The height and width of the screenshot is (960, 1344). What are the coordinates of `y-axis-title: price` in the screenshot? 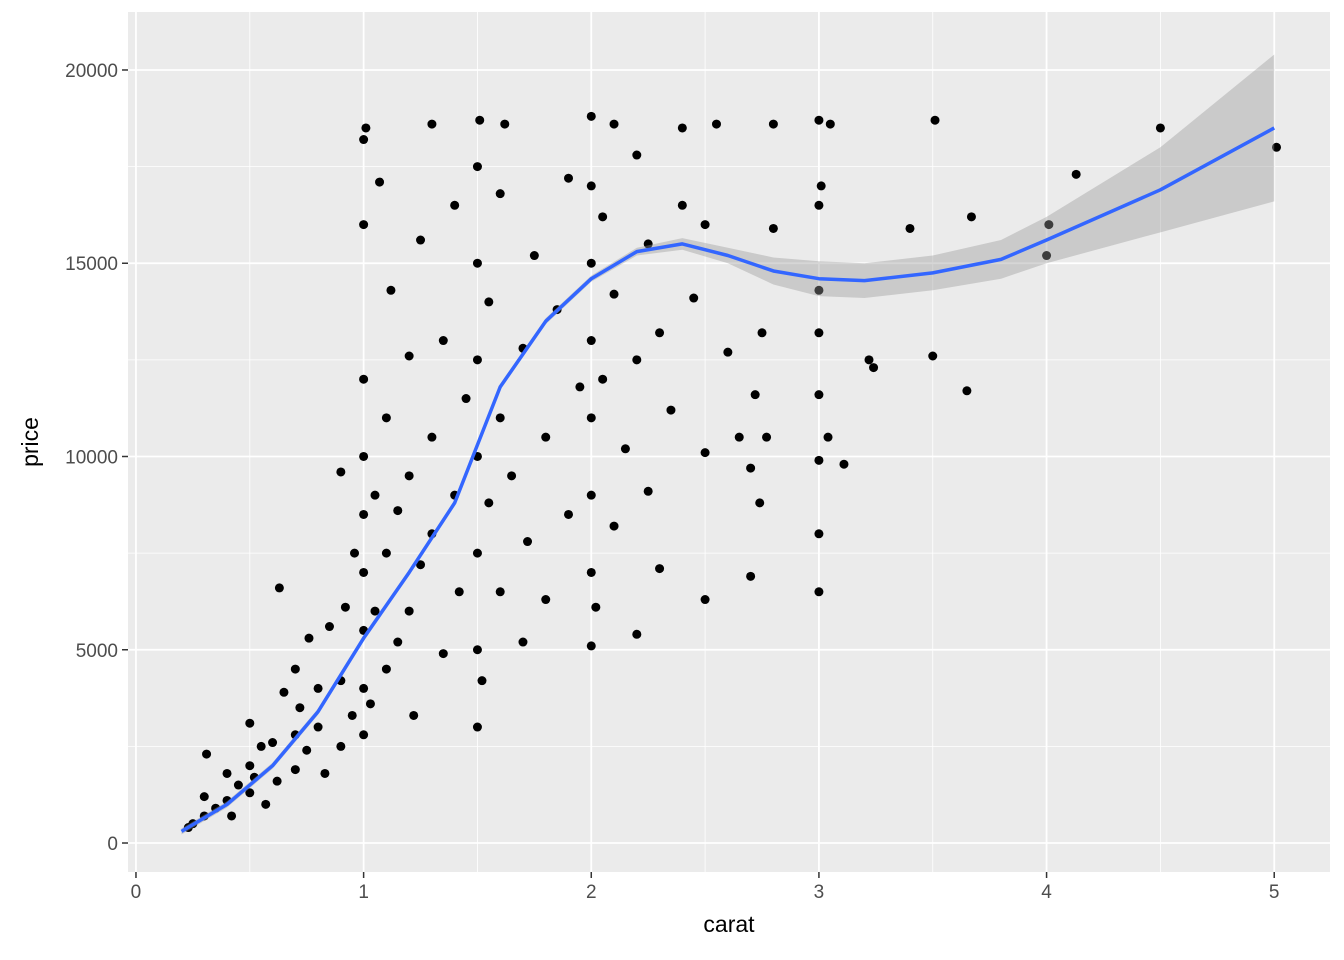 It's located at (30, 442).